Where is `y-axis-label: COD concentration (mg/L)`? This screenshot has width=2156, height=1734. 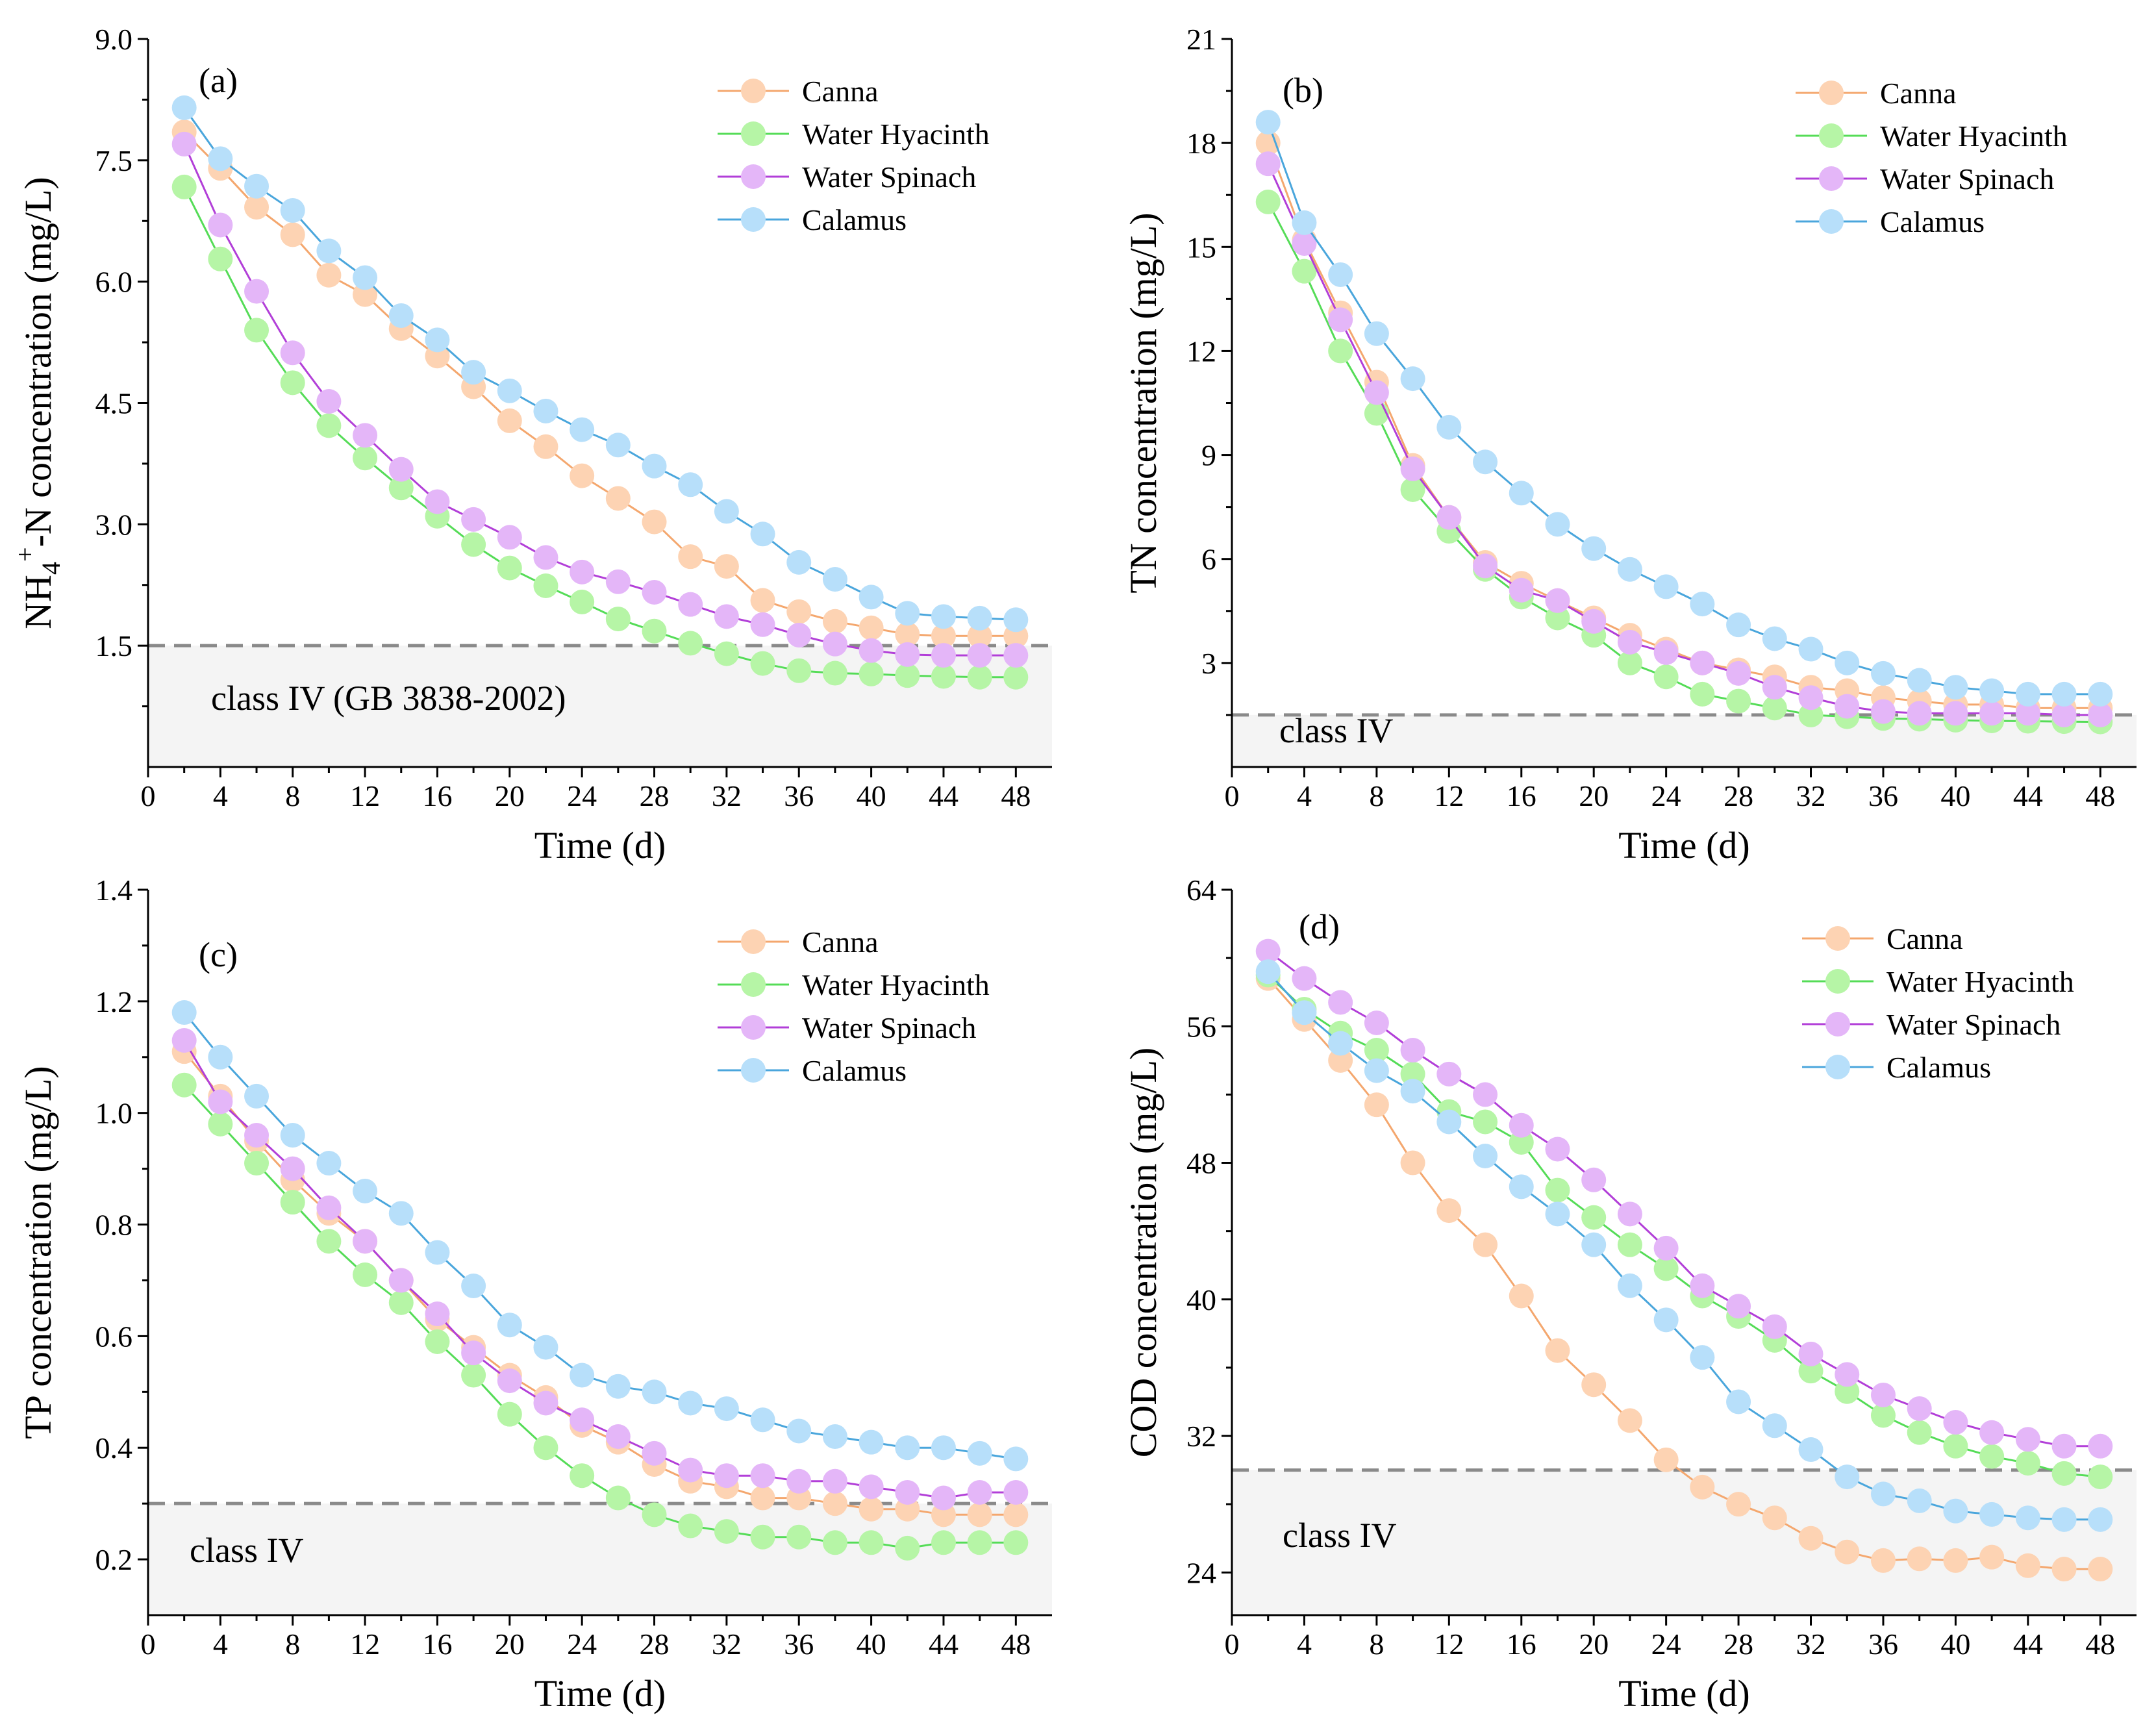
y-axis-label: COD concentration (mg/L) is located at coordinates (1143, 1252).